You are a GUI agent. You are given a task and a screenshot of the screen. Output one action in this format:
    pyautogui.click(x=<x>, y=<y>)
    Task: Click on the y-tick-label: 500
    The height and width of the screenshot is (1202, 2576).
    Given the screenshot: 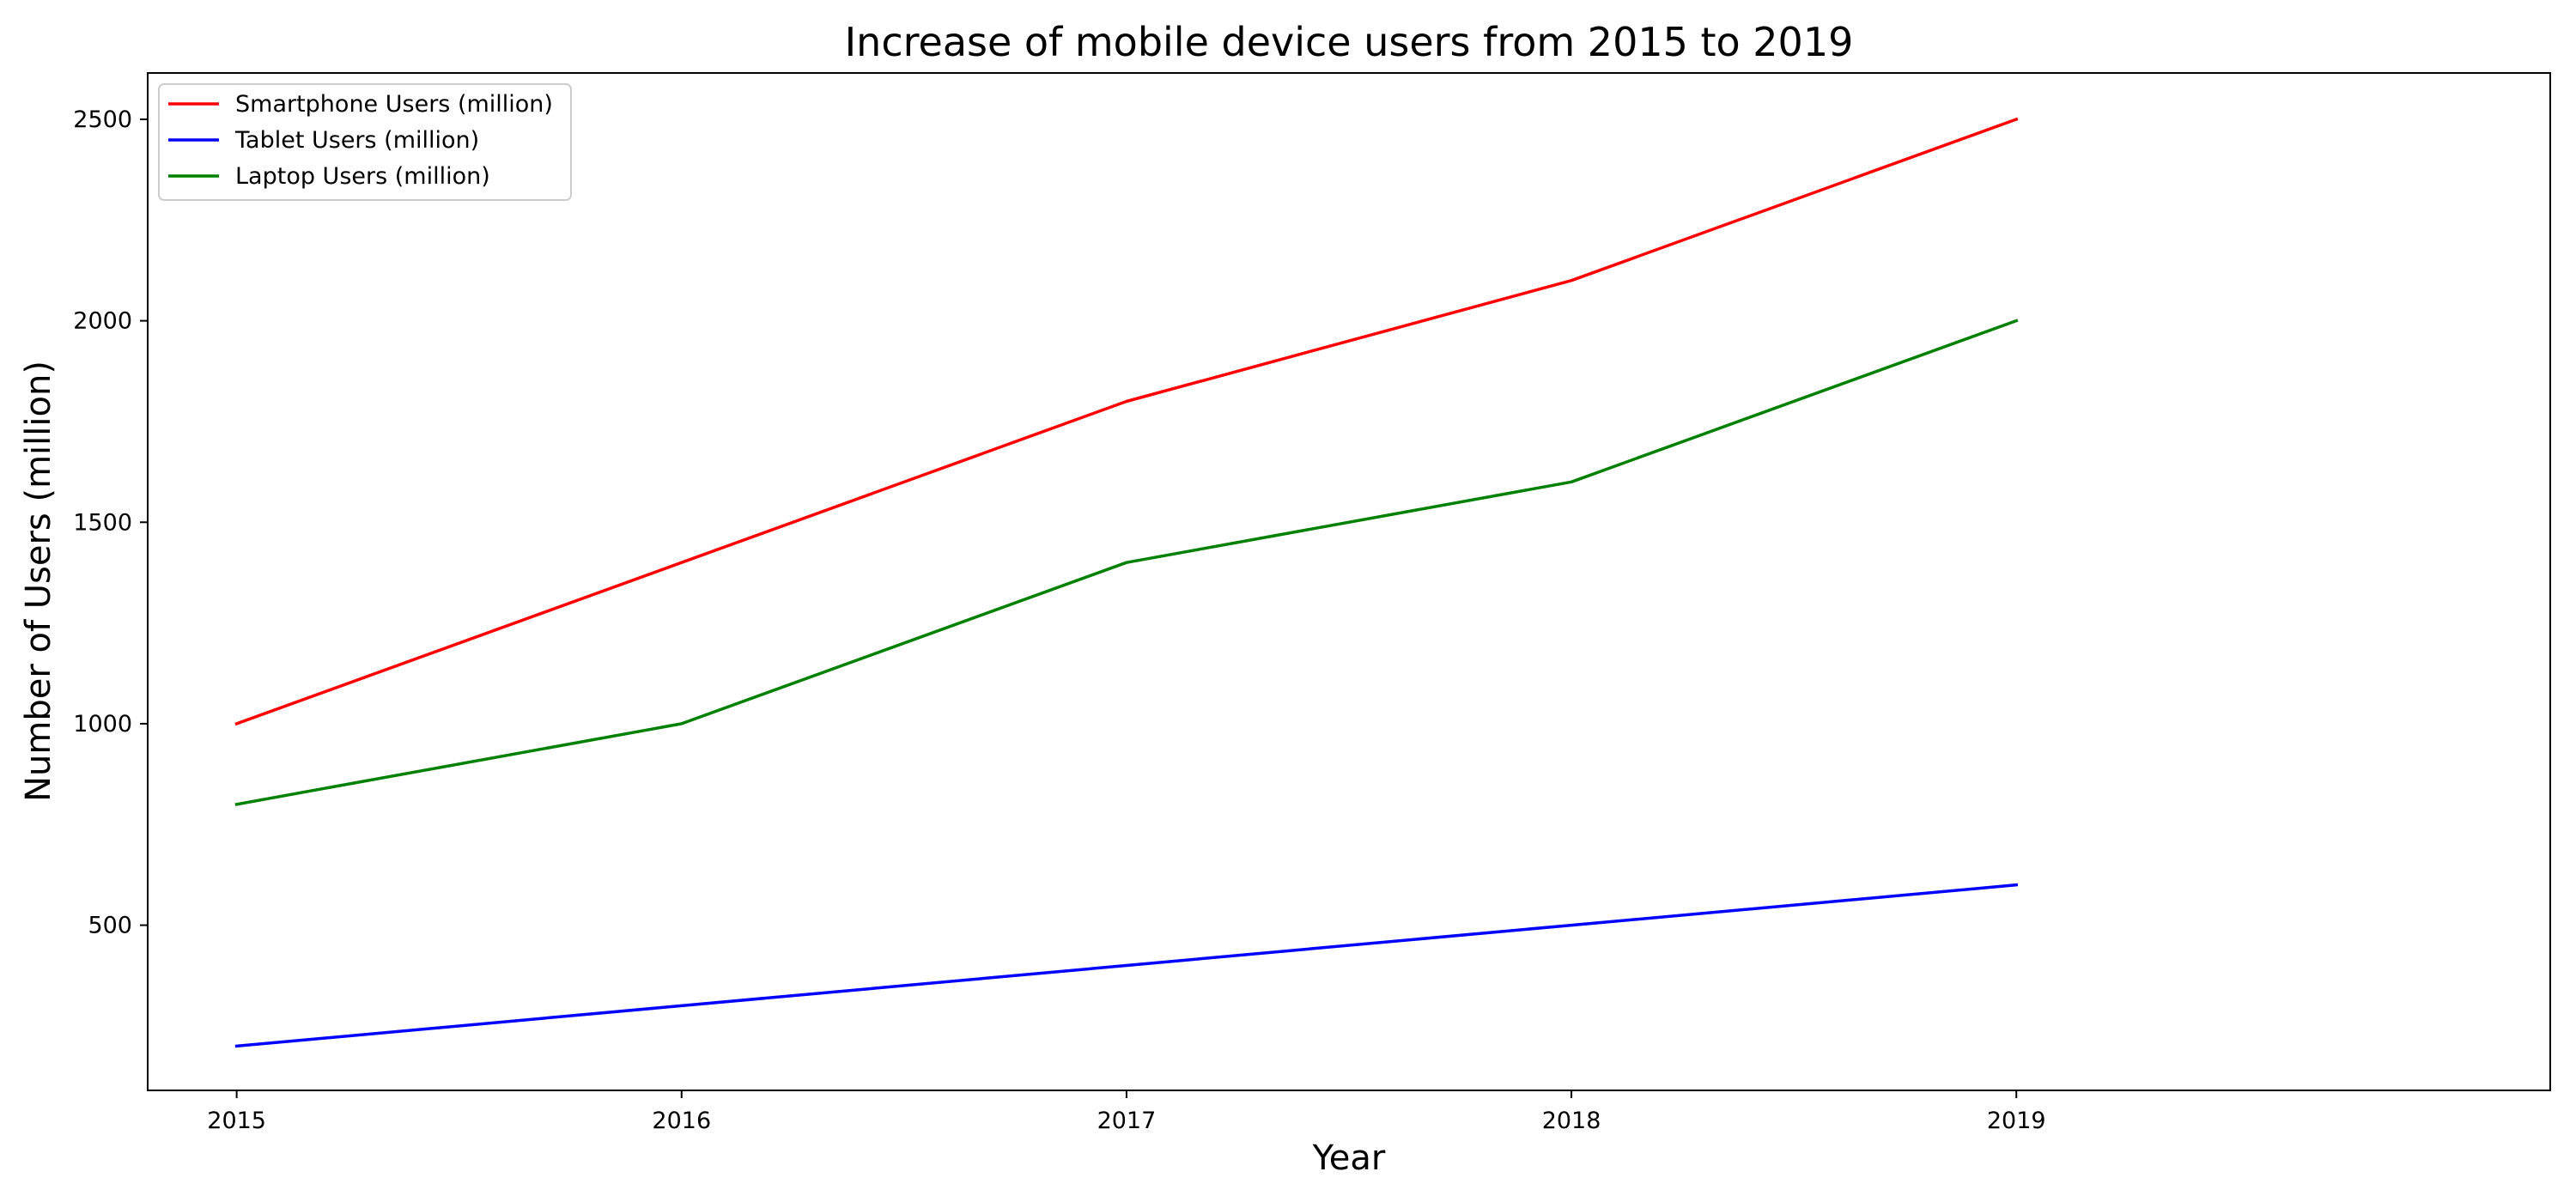 What is the action you would take?
    pyautogui.click(x=110, y=926)
    